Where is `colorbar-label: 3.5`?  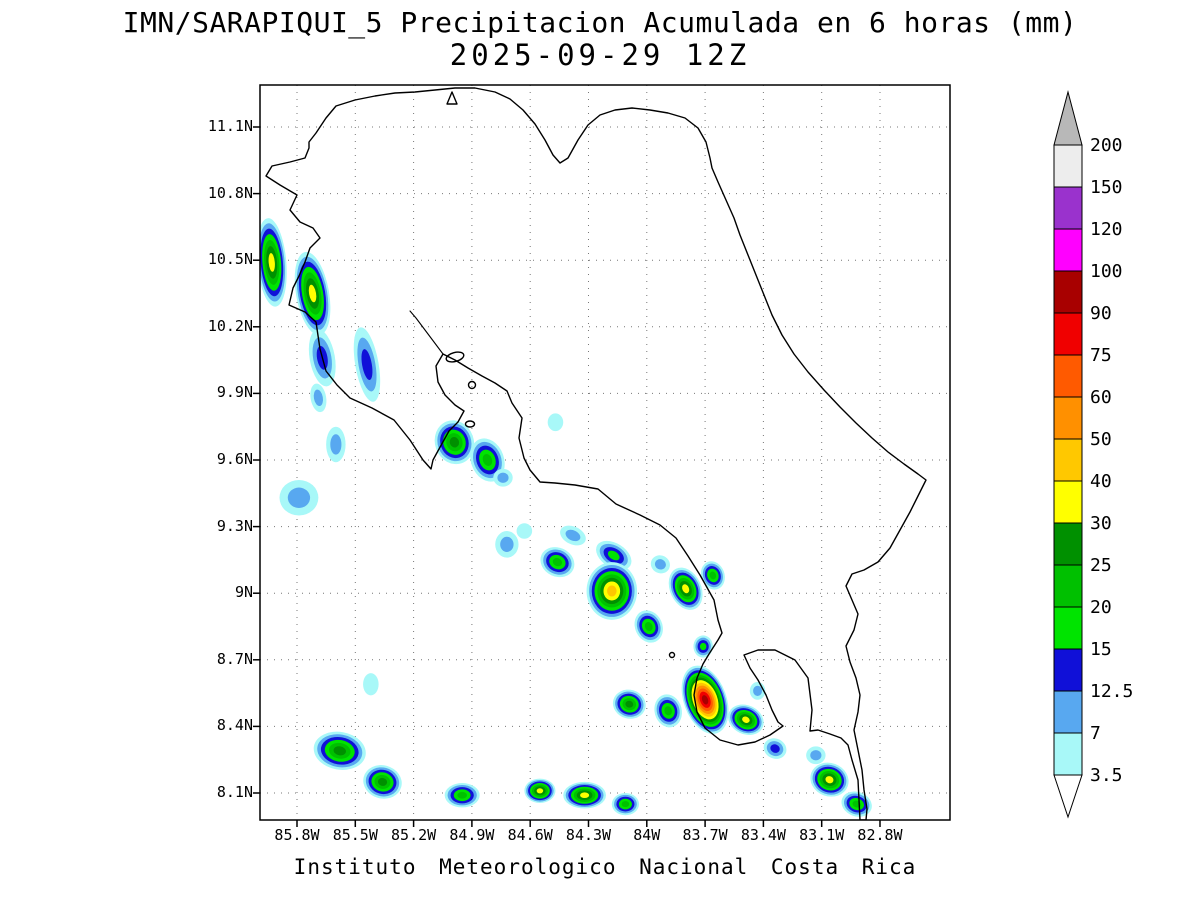 colorbar-label: 3.5 is located at coordinates (1106, 775).